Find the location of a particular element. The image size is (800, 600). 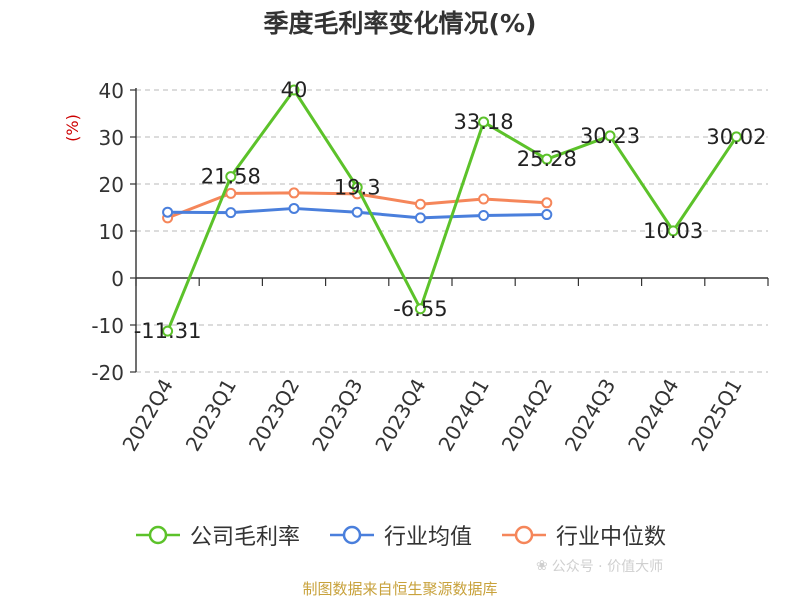

y-tick-label: -10 is located at coordinates (107, 326).